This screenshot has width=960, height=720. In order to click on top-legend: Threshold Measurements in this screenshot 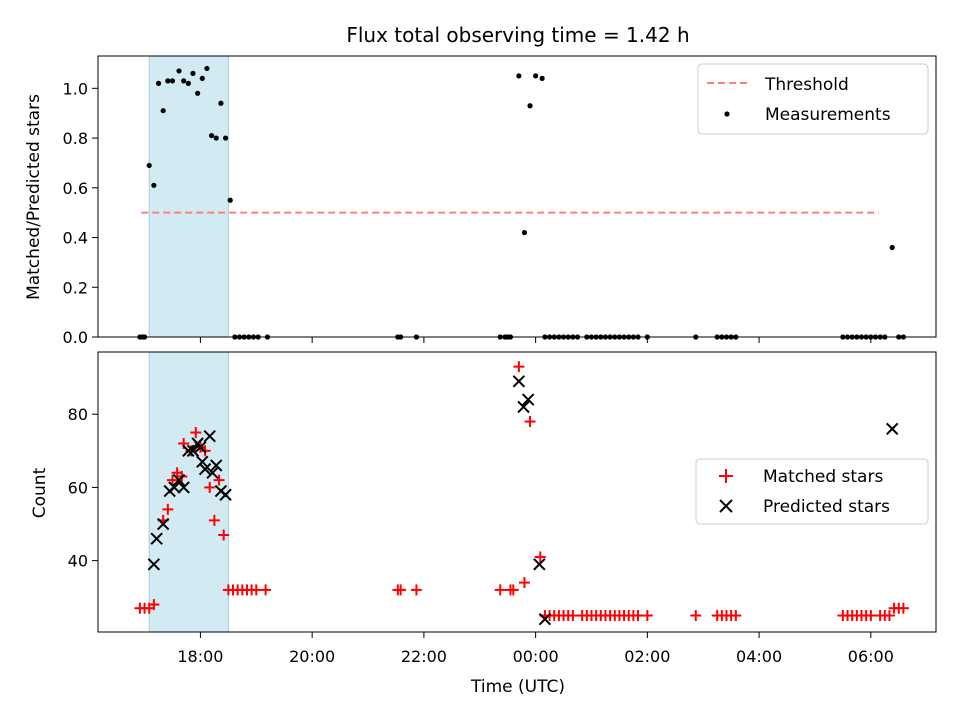, I will do `click(813, 99)`.